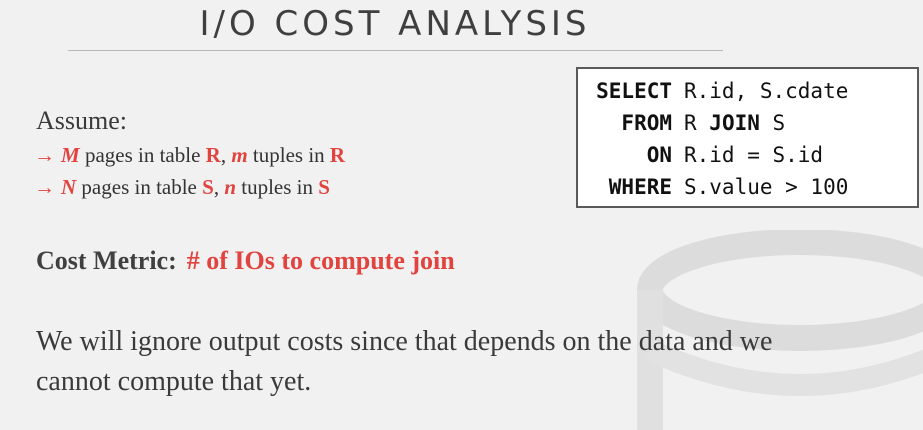  Describe the element at coordinates (106, 260) in the screenshot. I see `cost-metric-label: Cost Metric:` at that location.